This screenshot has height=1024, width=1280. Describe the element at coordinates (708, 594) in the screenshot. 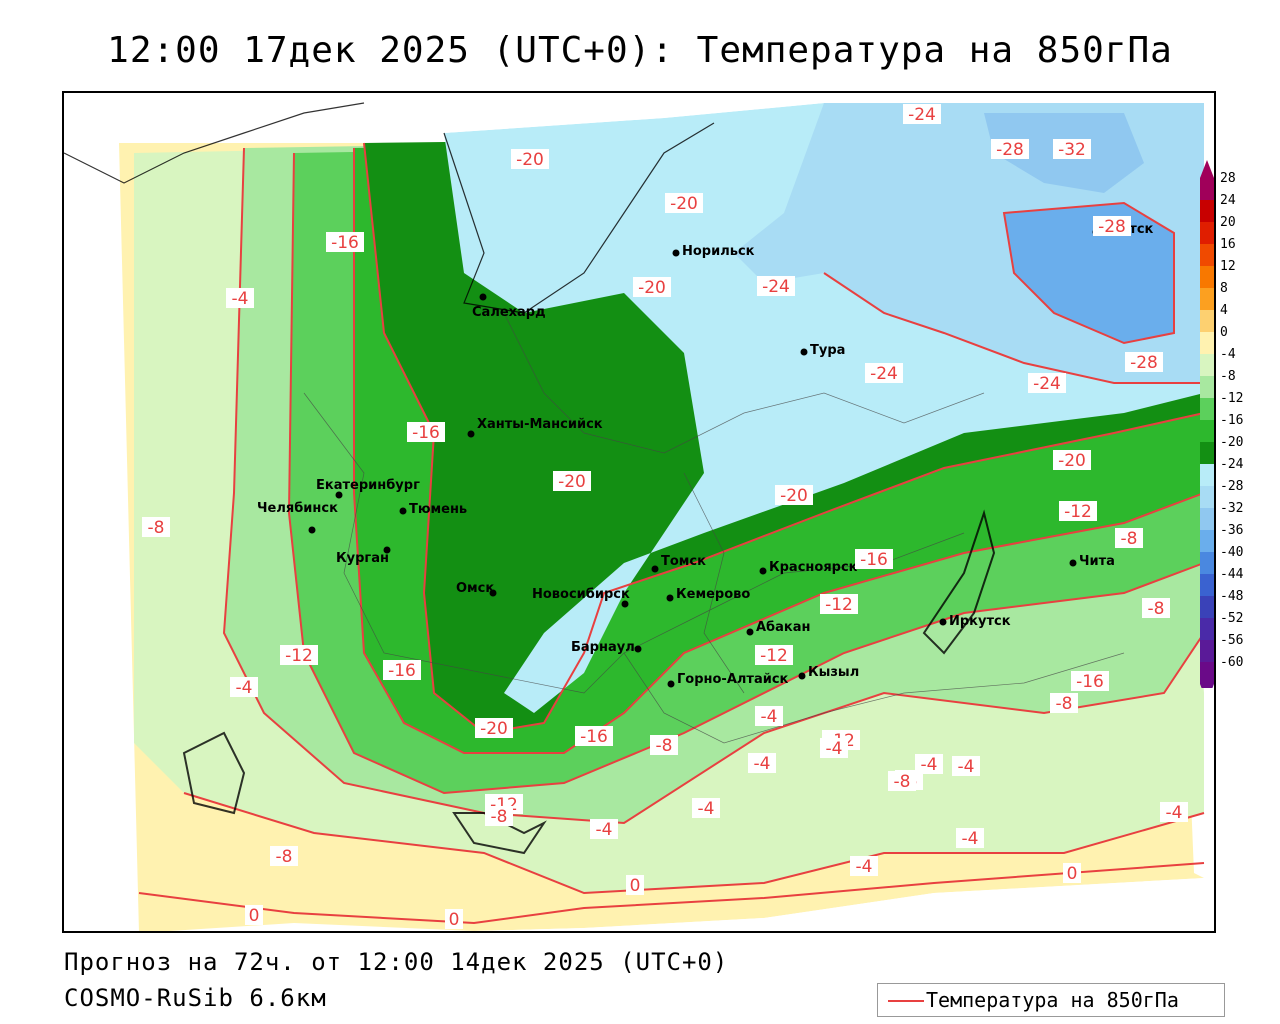

I see `city-kemerovo: Кемерово` at that location.